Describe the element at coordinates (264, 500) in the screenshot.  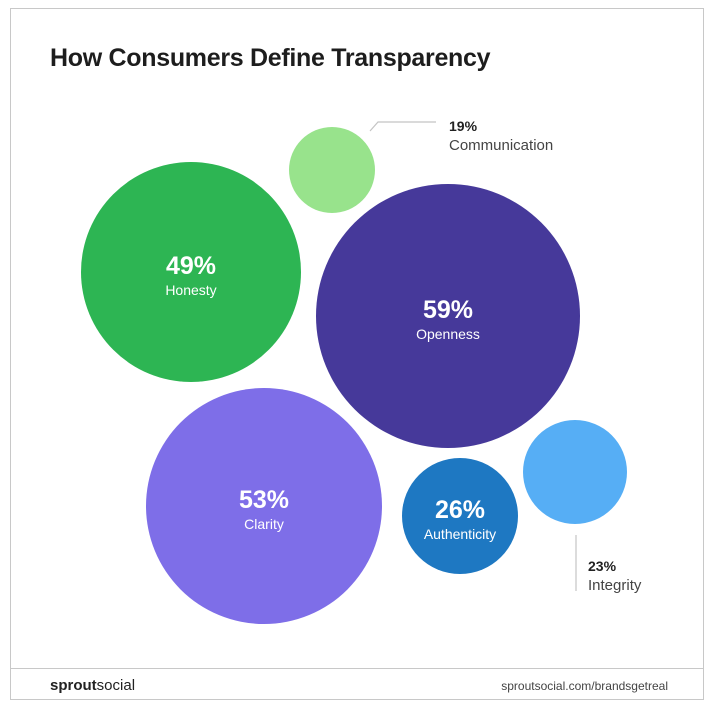
I see `bubble-value: 53%` at that location.